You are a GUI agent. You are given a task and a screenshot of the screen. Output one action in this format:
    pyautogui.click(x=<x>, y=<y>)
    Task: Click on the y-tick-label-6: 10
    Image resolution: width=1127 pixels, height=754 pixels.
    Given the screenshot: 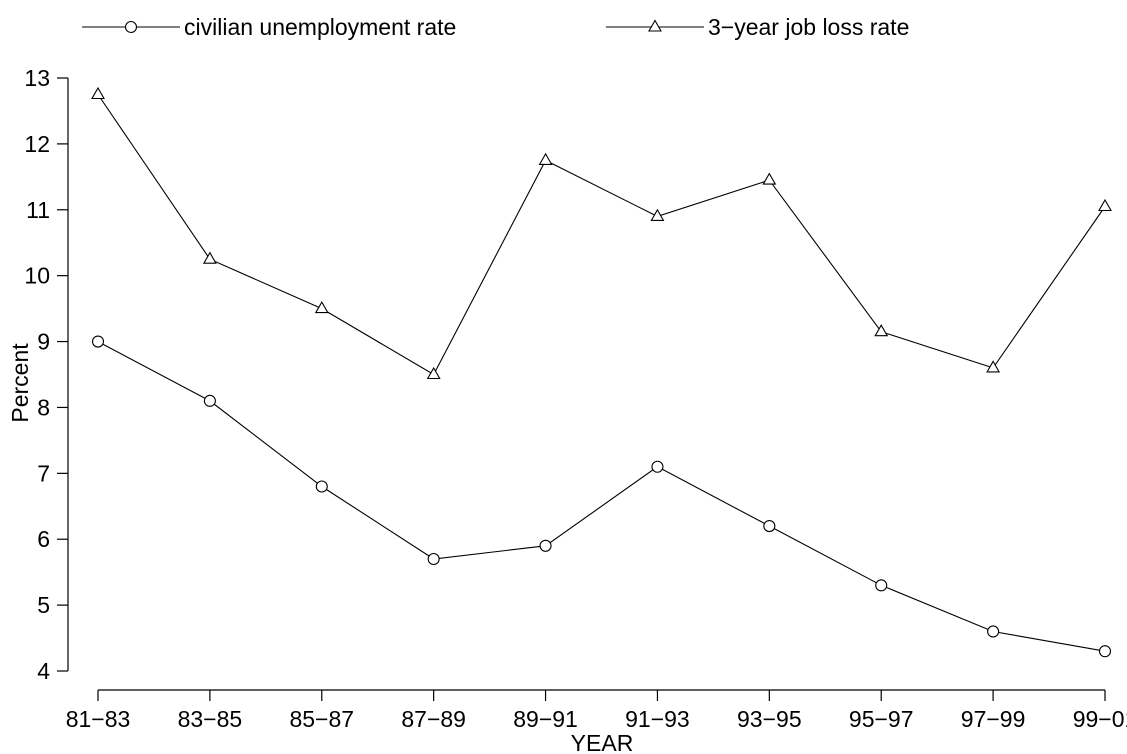 What is the action you would take?
    pyautogui.click(x=37, y=276)
    